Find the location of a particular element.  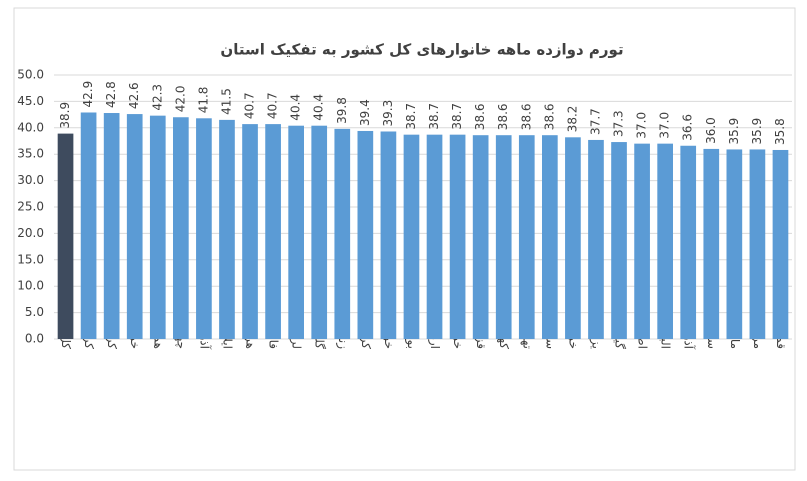

value-label: 42.6 is located at coordinates (134, 95).